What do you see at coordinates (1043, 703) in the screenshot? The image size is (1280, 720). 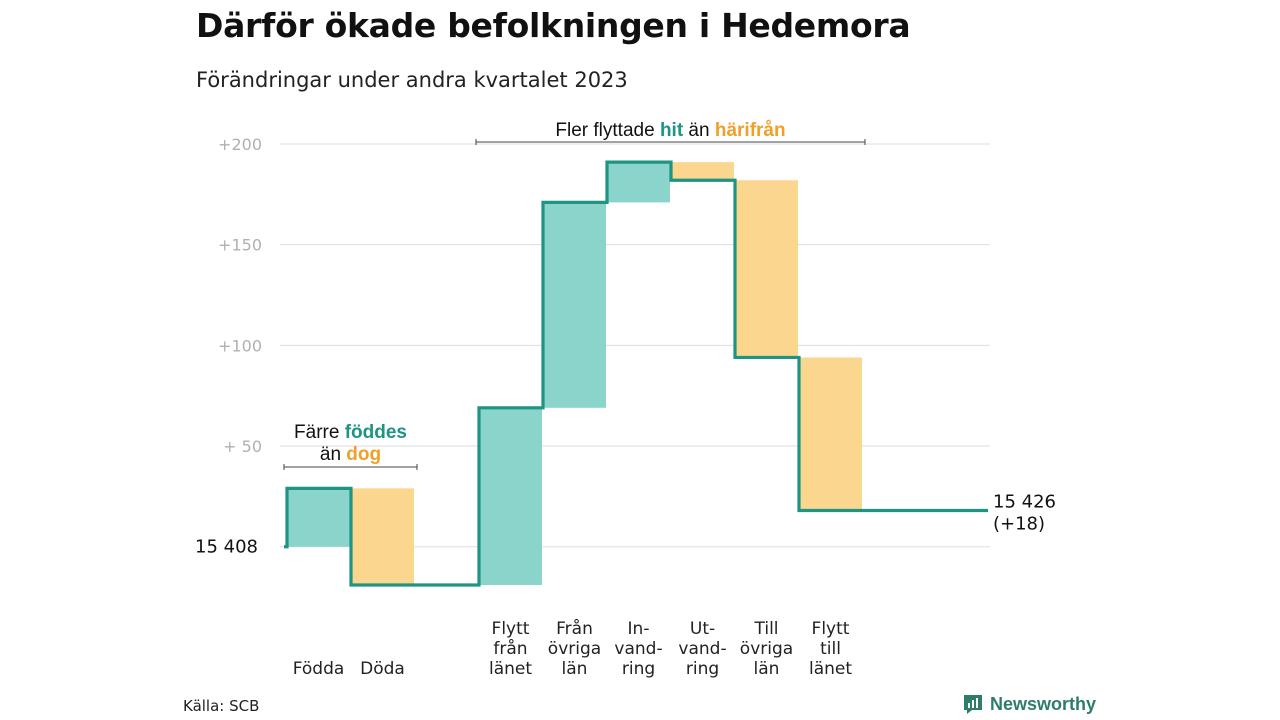 I see `brand-name: Newsworthy` at bounding box center [1043, 703].